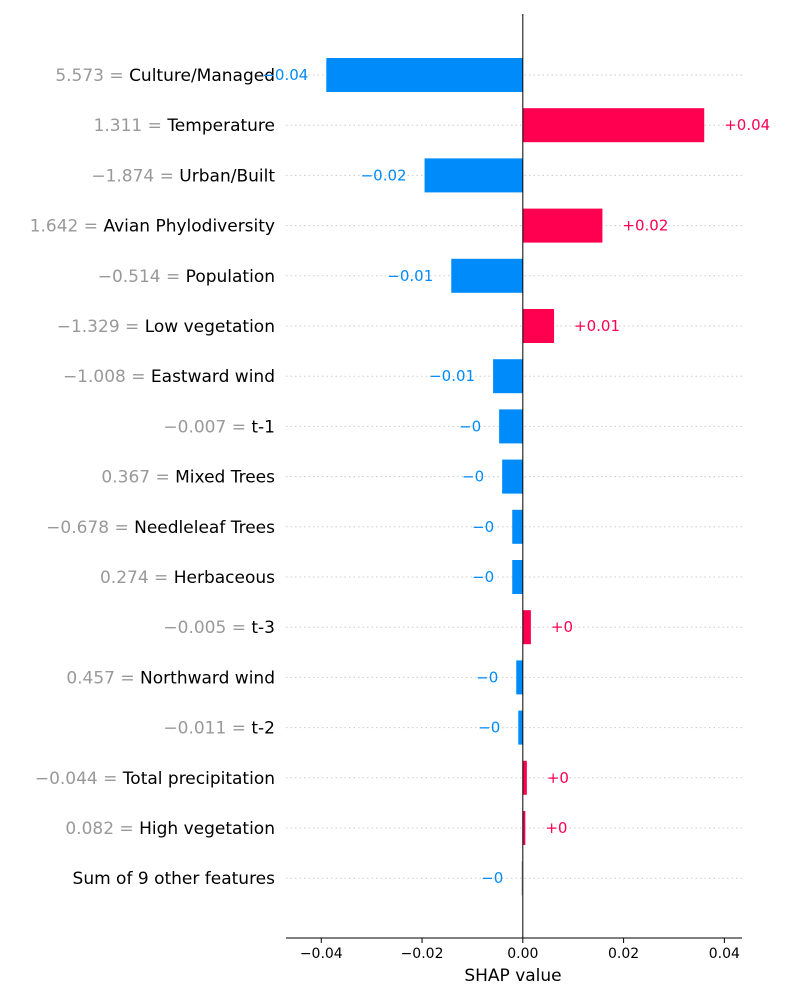 This screenshot has height=1000, width=800. I want to click on x-tick-label: 0.02, so click(623, 954).